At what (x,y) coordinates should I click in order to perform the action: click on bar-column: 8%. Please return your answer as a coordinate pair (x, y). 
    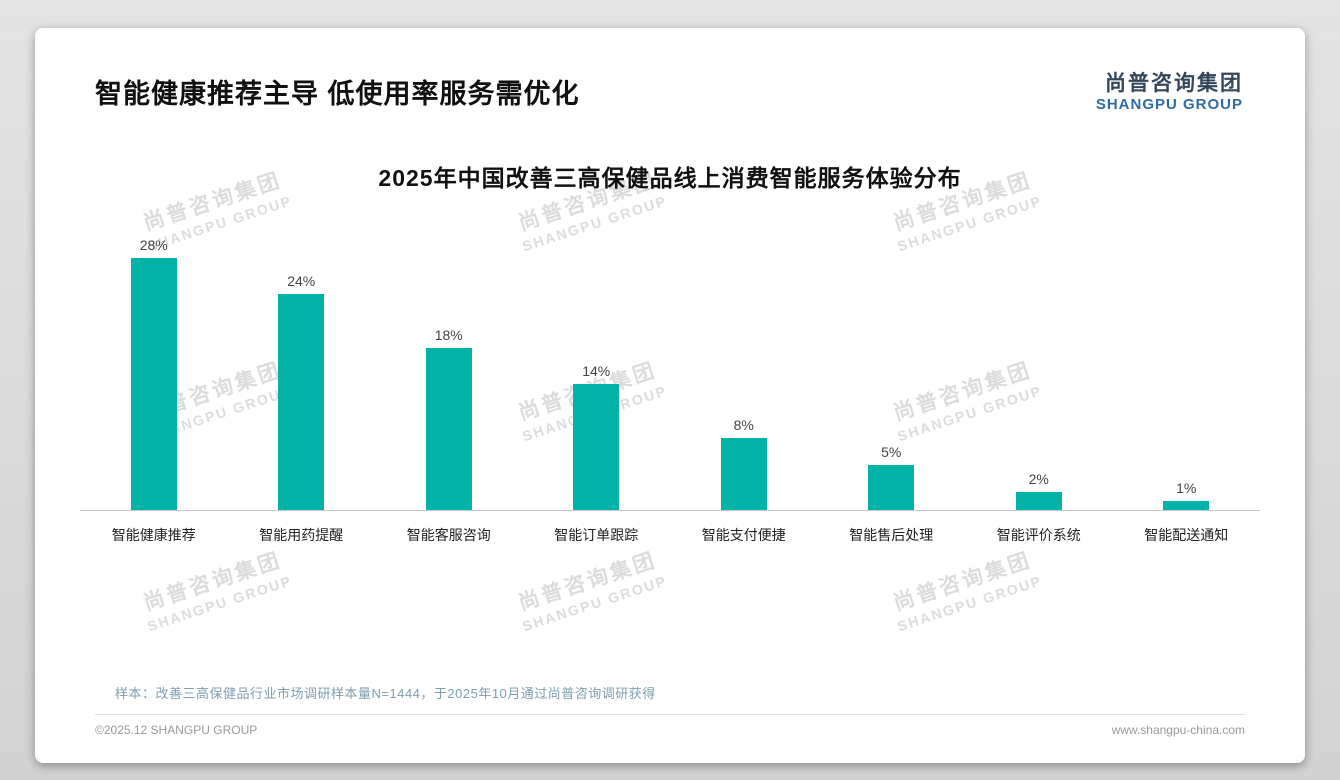
    Looking at the image, I should click on (744, 464).